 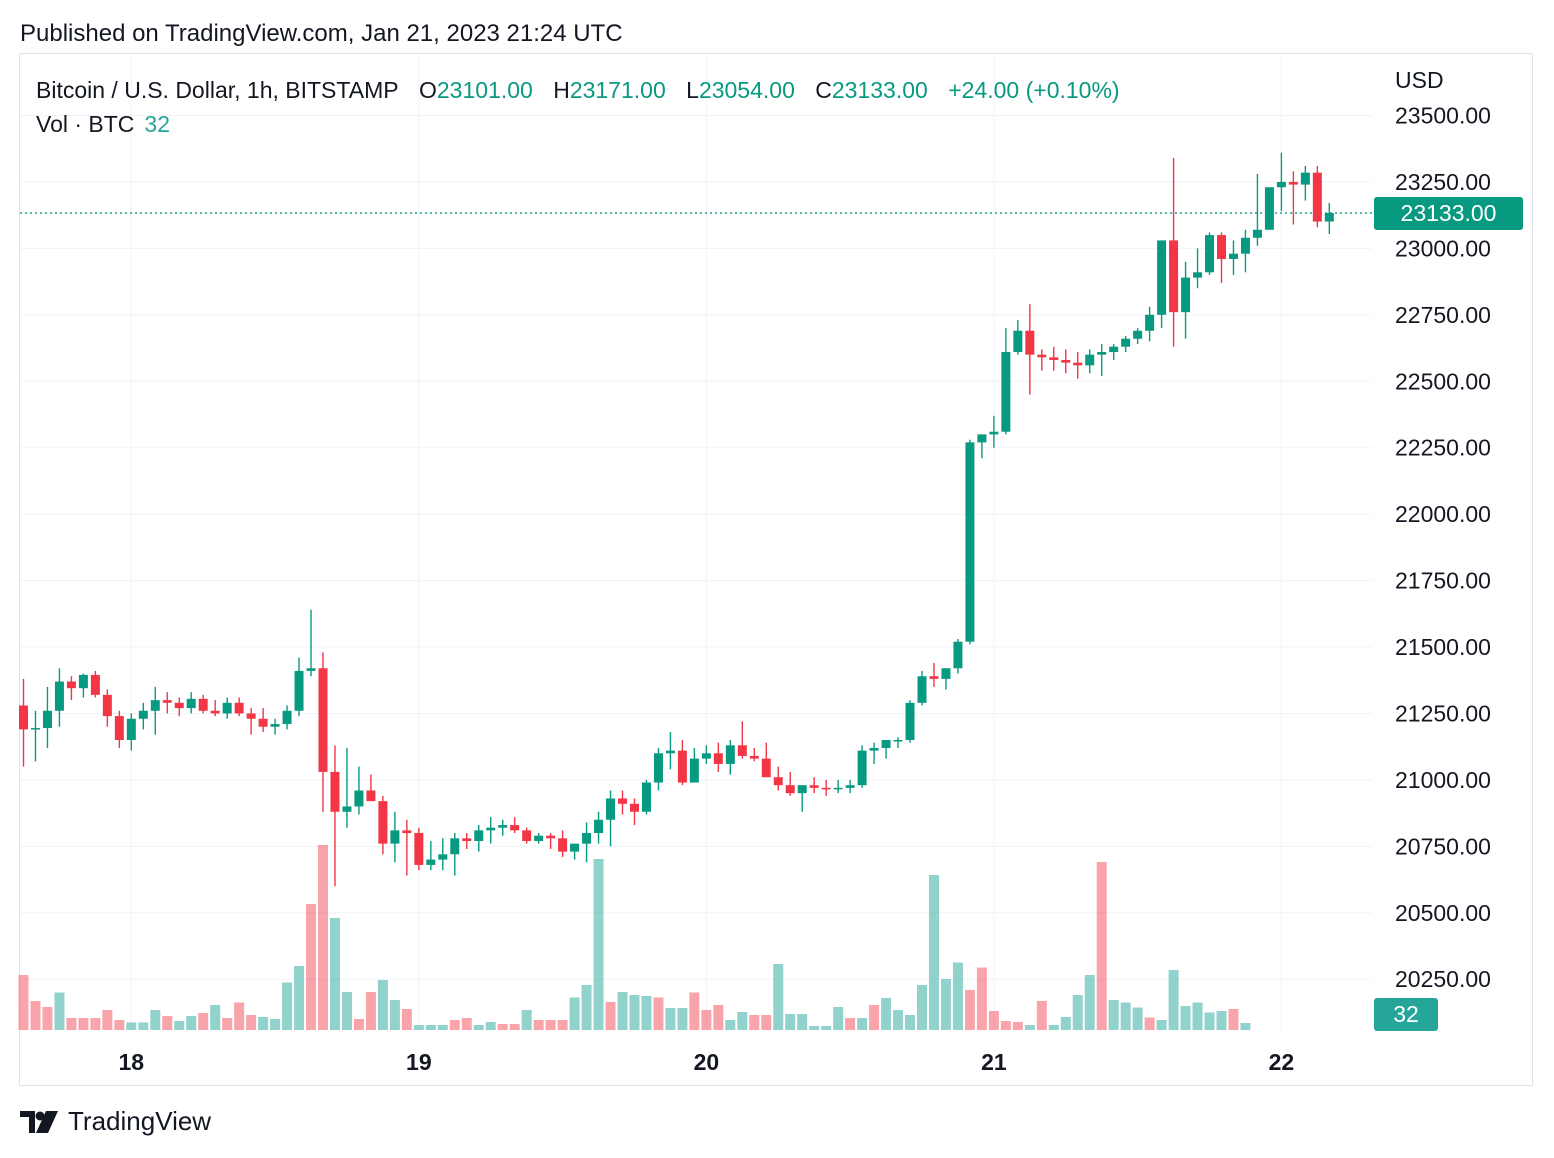 I want to click on price-tick-label: 21500.00, so click(x=1443, y=647).